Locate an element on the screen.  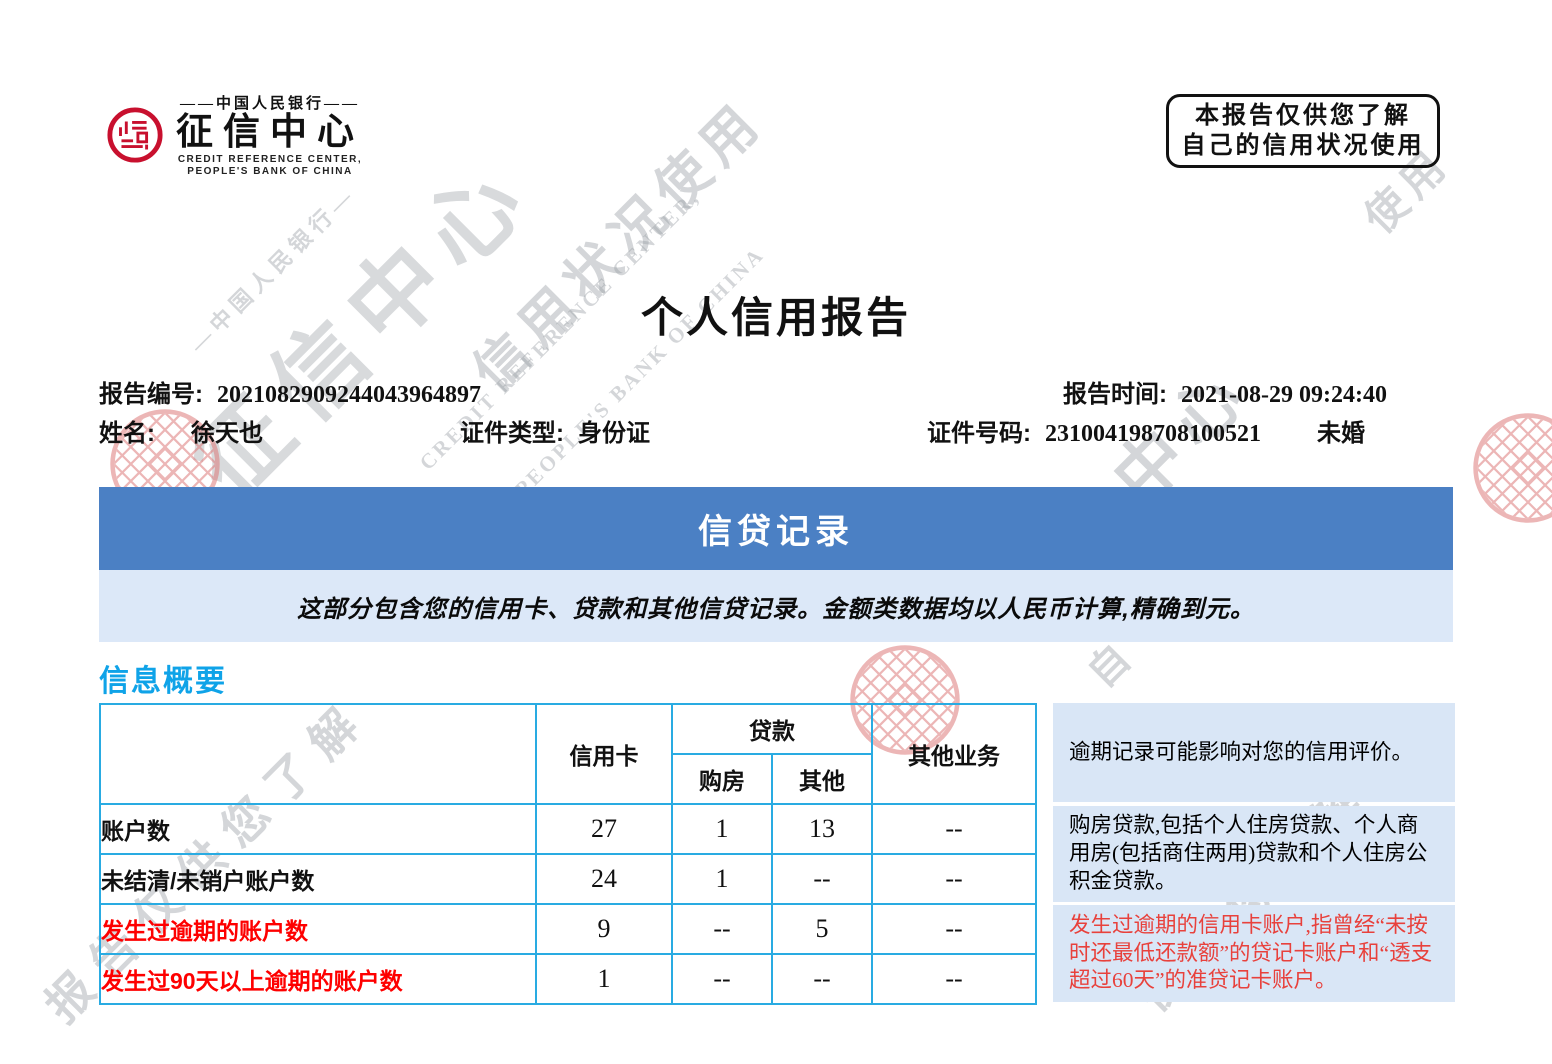
name-label: 姓名: is located at coordinates (127, 433).